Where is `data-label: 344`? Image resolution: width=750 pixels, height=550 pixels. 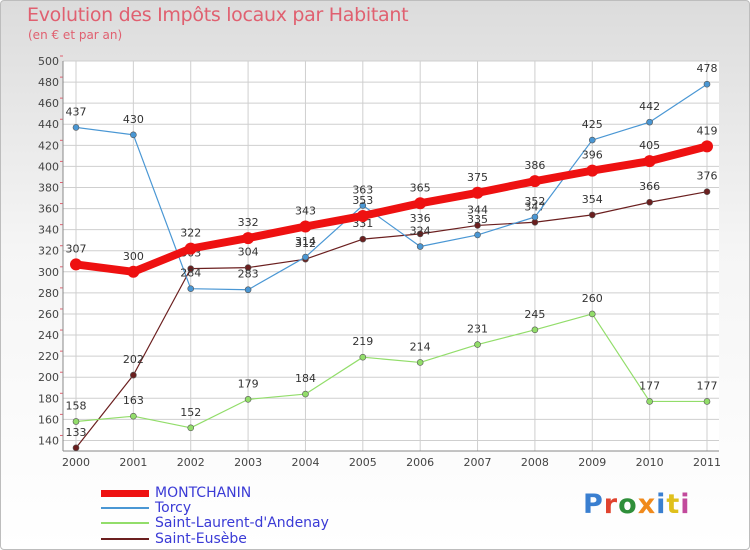 data-label: 344 is located at coordinates (477, 209).